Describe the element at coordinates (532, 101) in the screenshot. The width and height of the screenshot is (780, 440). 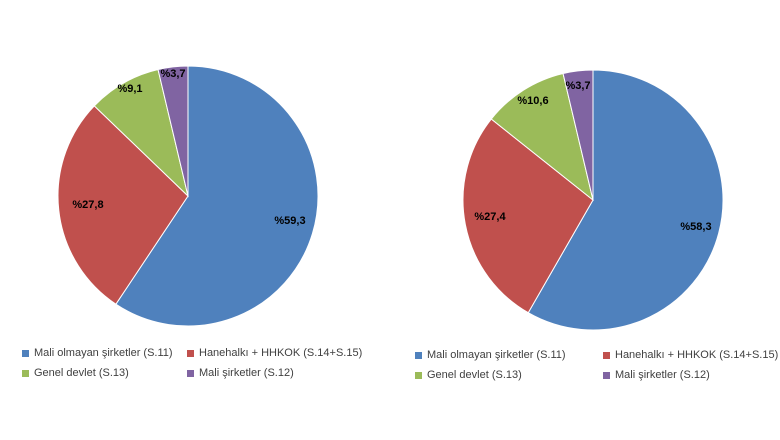
I see `data-label-s13: %10,6` at that location.